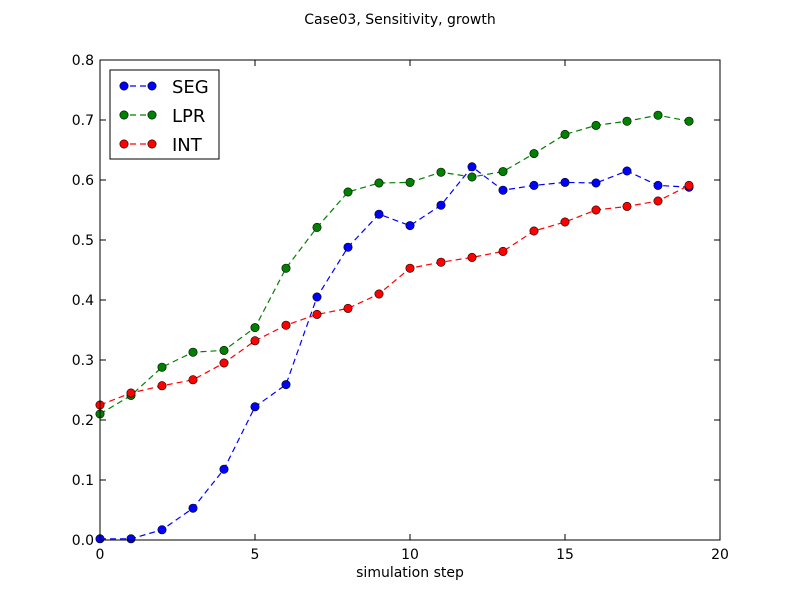  What do you see at coordinates (187, 145) in the screenshot?
I see `legend-label: INT` at bounding box center [187, 145].